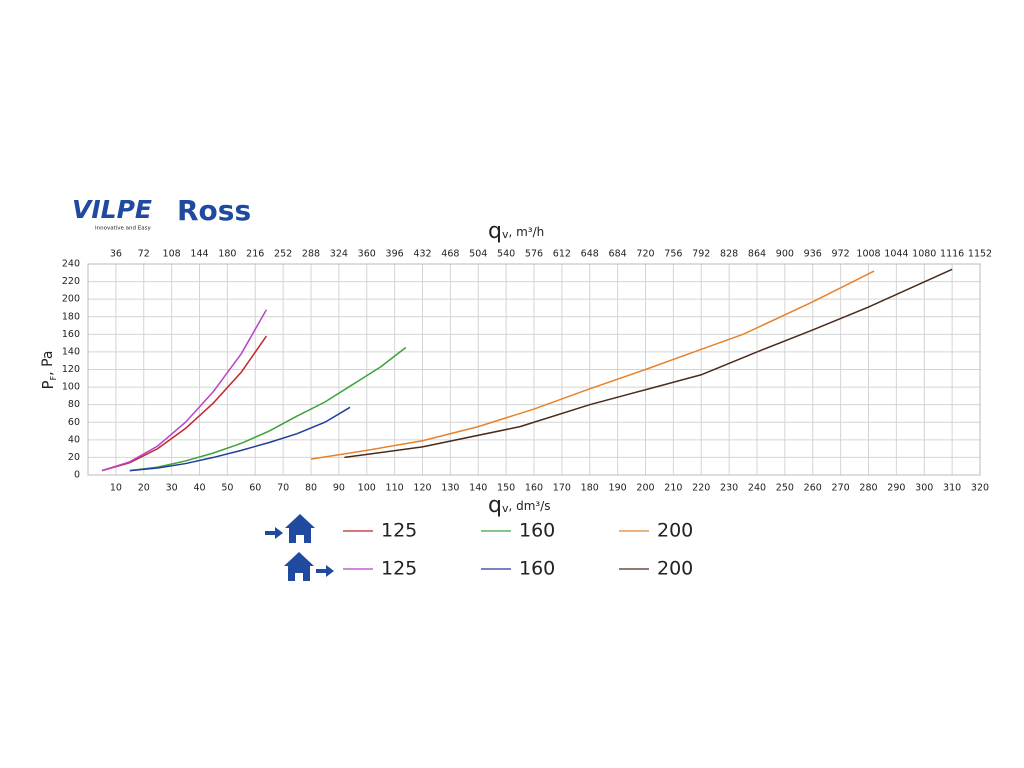 The image size is (1024, 768). What do you see at coordinates (813, 254) in the screenshot?
I see `x2-tick-label: 936` at bounding box center [813, 254].